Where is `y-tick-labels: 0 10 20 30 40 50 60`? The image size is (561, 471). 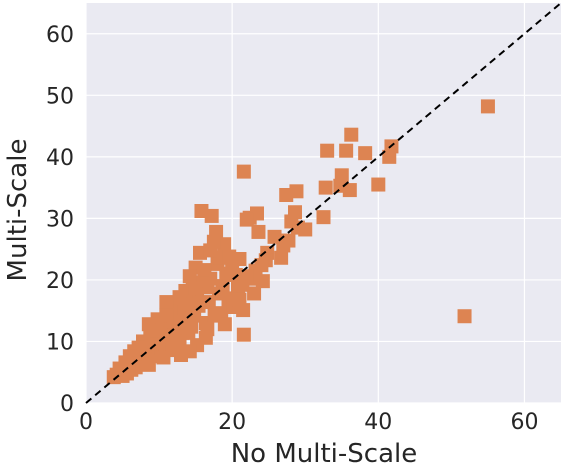
y-tick-labels: 0 10 20 30 40 50 60 is located at coordinates (60, 220).